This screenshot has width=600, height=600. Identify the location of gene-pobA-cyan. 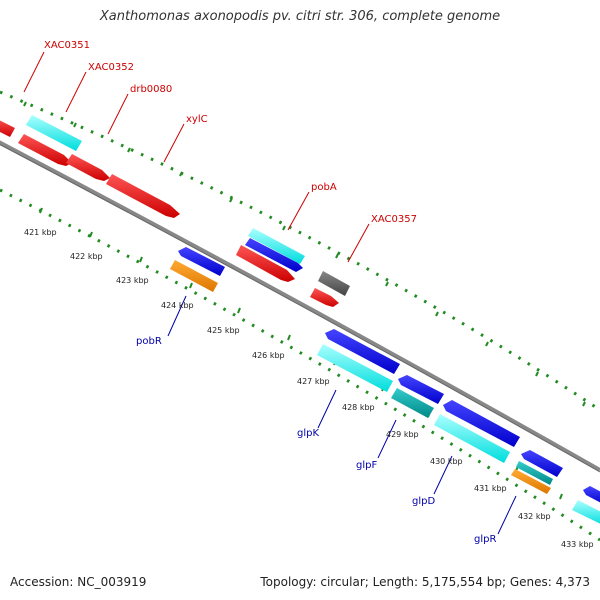
(276, 246).